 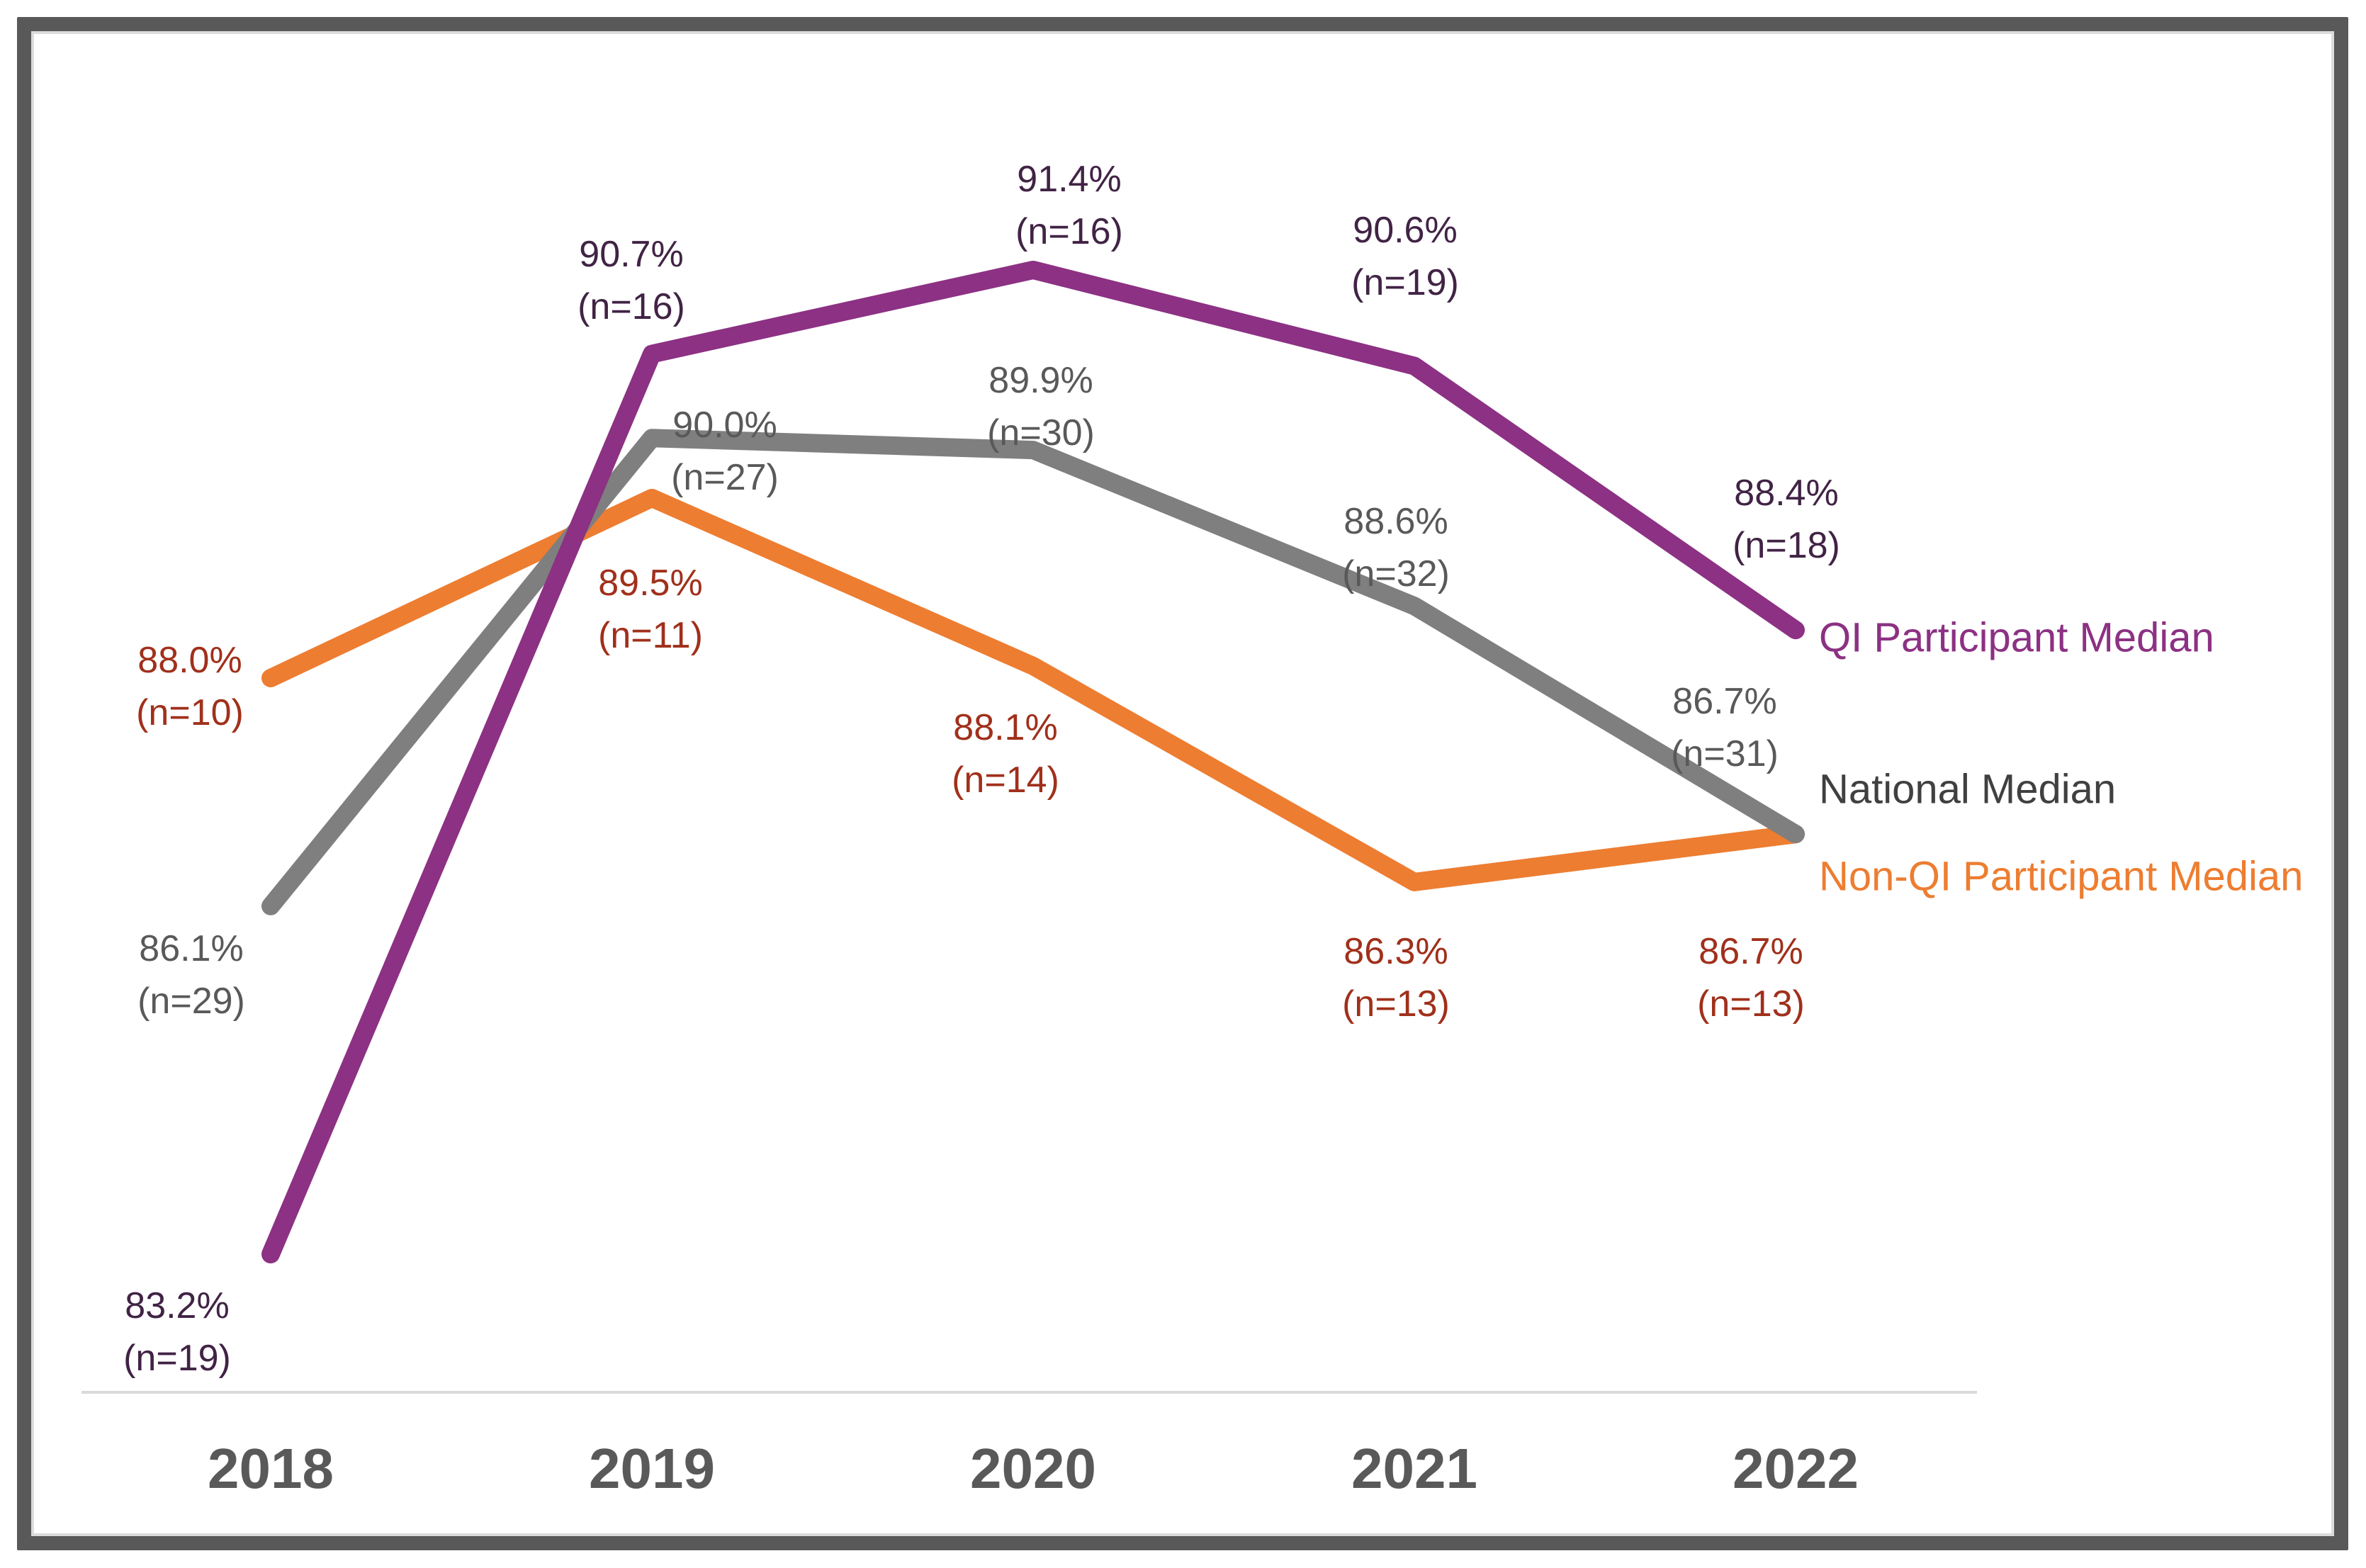 I want to click on data-label-non-qi-participant-median-2018: 88.0% (n=10), so click(x=190, y=686).